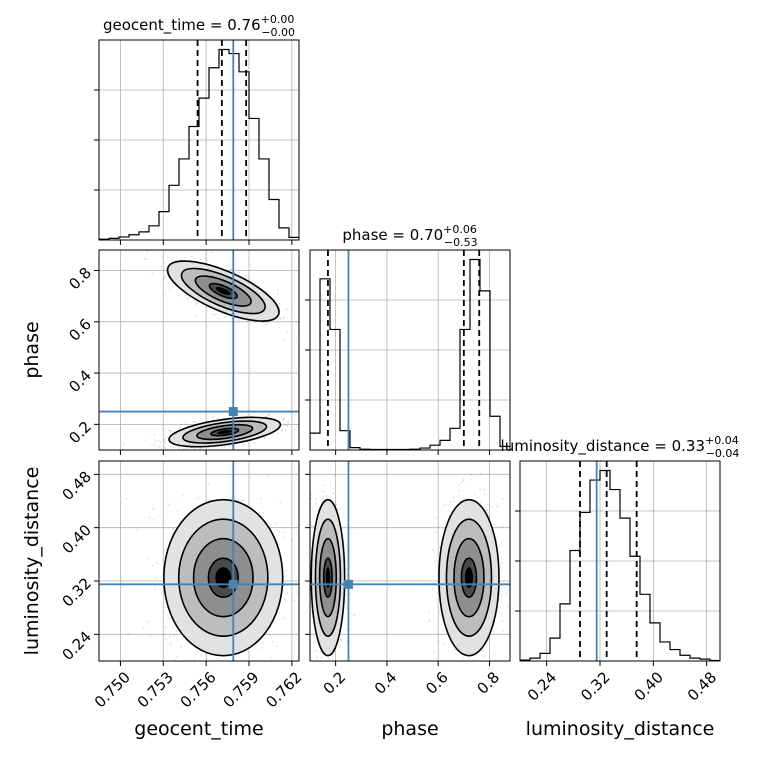 The width and height of the screenshot is (760, 760). I want to click on x-tick-label: 0.756, so click(198, 689).